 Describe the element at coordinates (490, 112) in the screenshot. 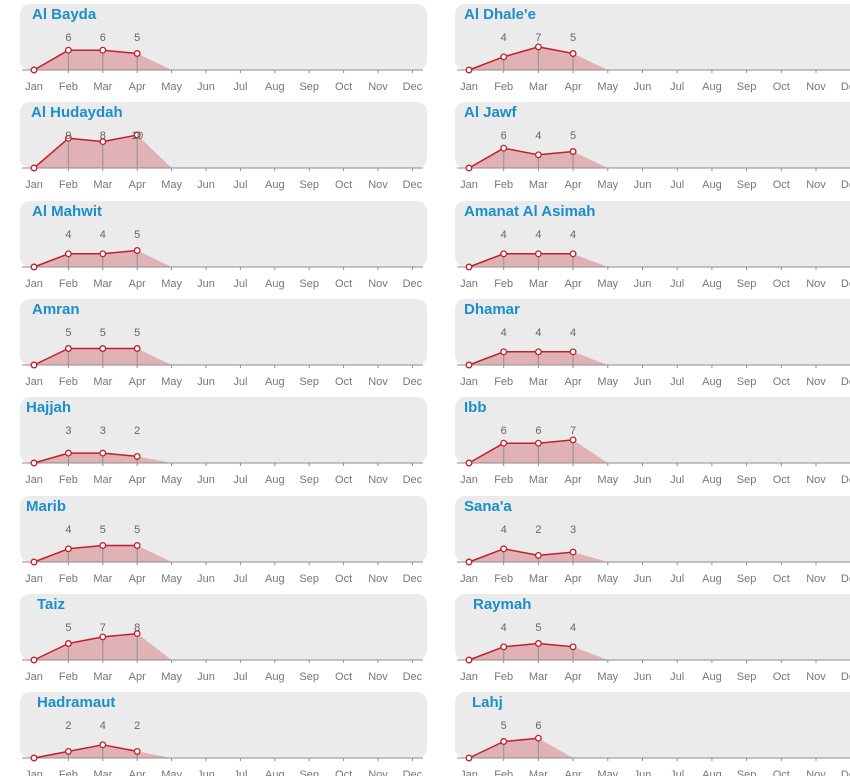

I see `panel-title: Al Jawf` at that location.